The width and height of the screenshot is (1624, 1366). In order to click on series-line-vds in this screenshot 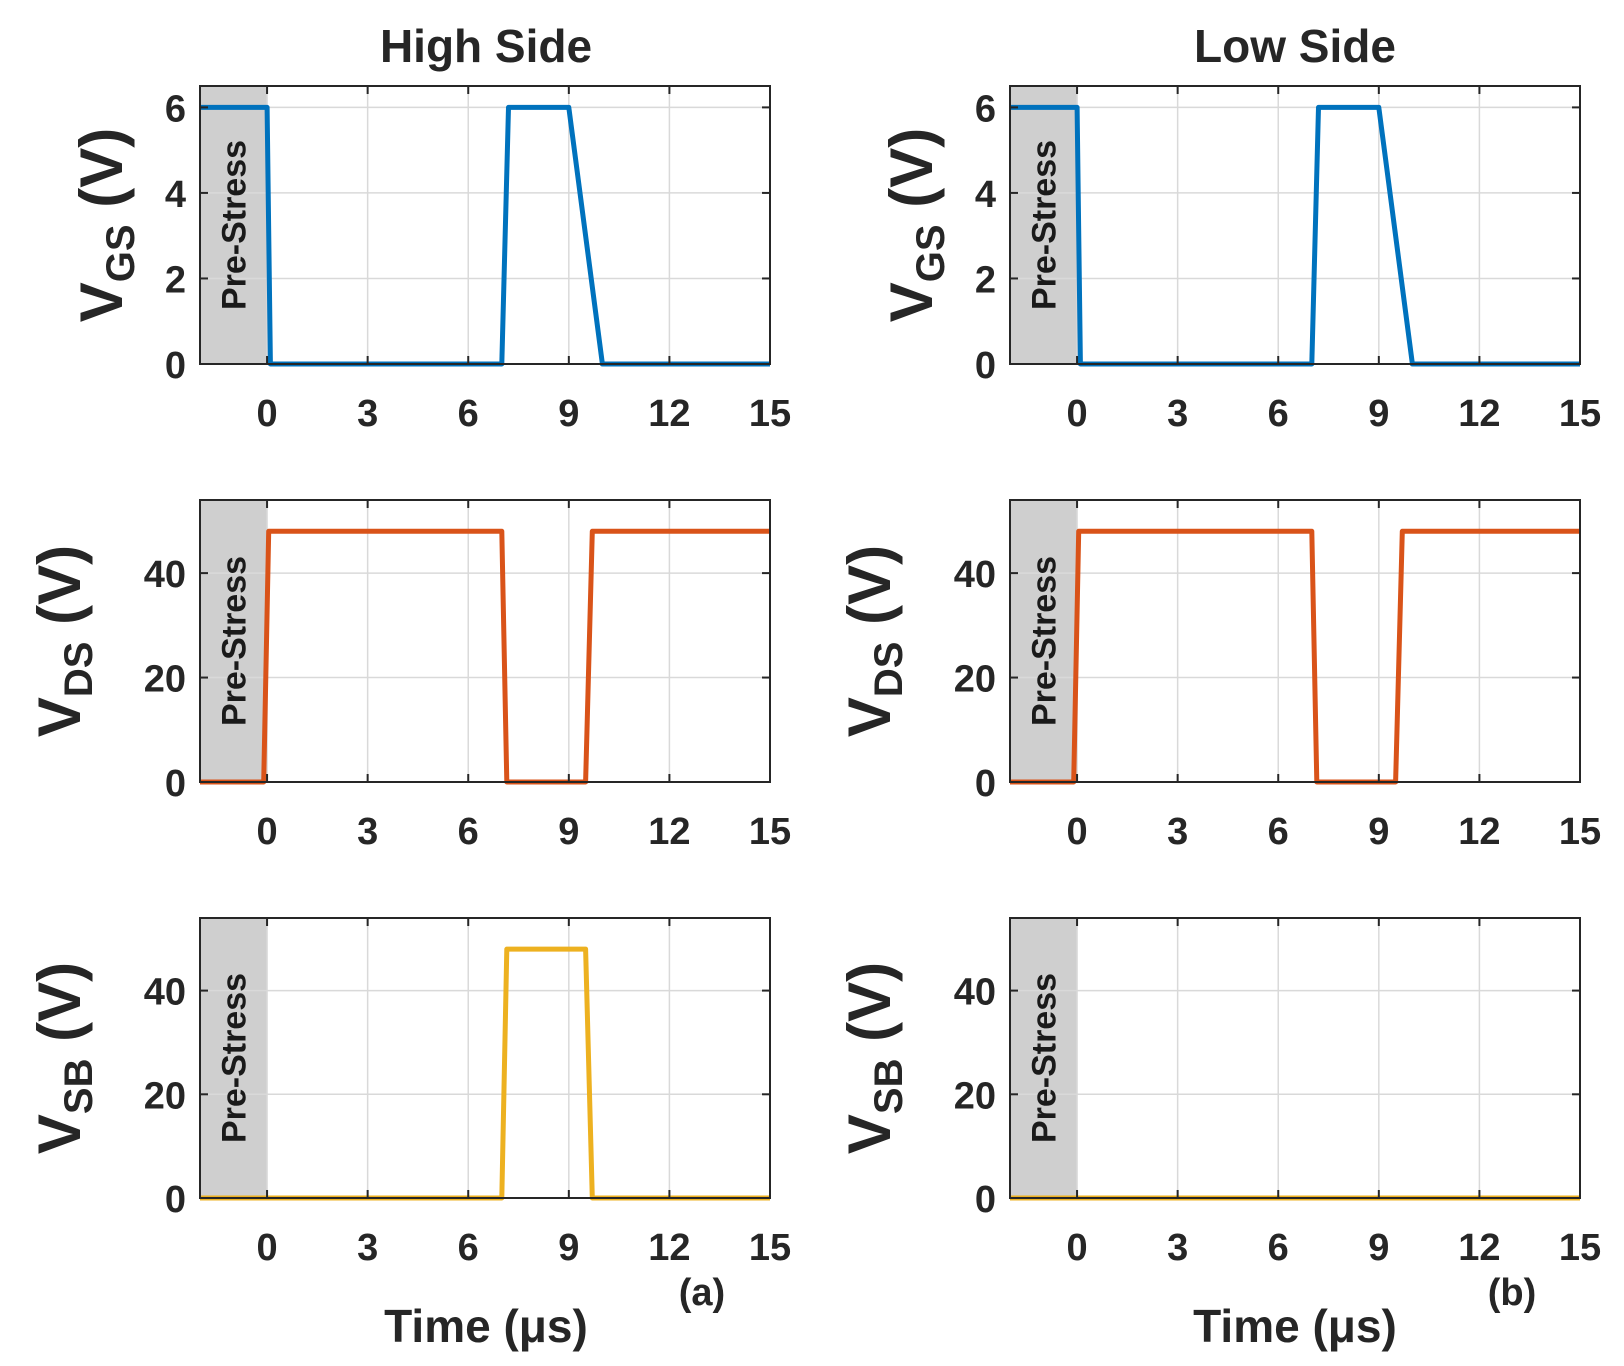, I will do `click(485, 656)`.